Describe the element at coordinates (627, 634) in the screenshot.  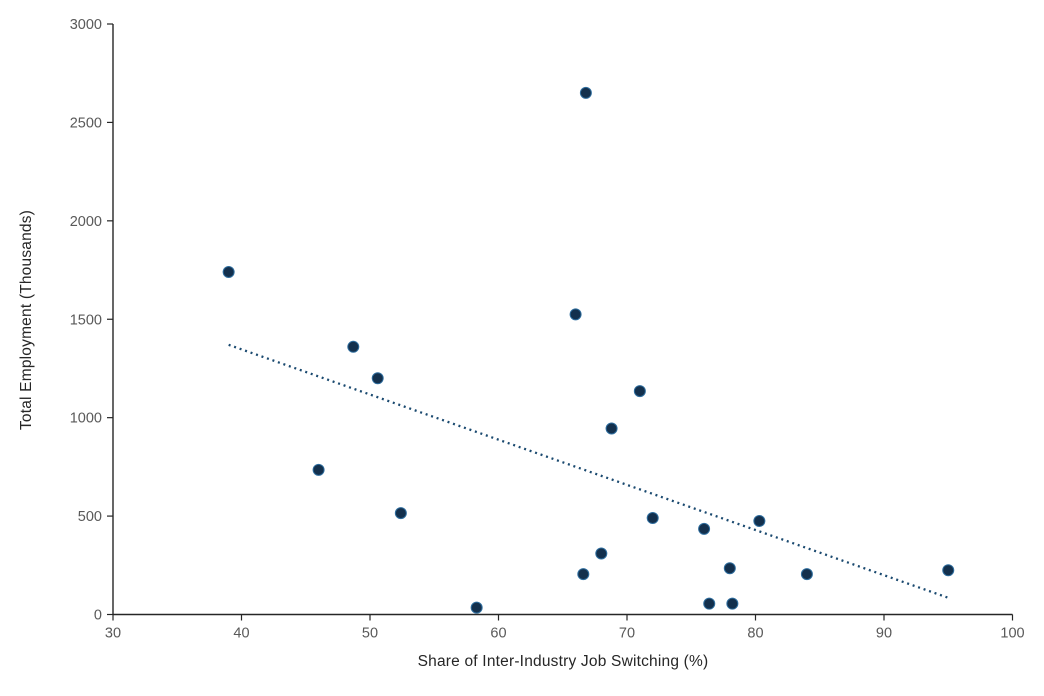
I see `x-tick-label: 70` at that location.